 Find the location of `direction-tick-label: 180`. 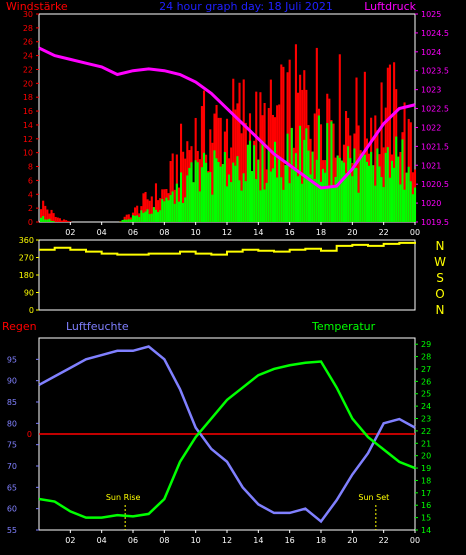

direction-tick-label: 180 is located at coordinates (26, 275).